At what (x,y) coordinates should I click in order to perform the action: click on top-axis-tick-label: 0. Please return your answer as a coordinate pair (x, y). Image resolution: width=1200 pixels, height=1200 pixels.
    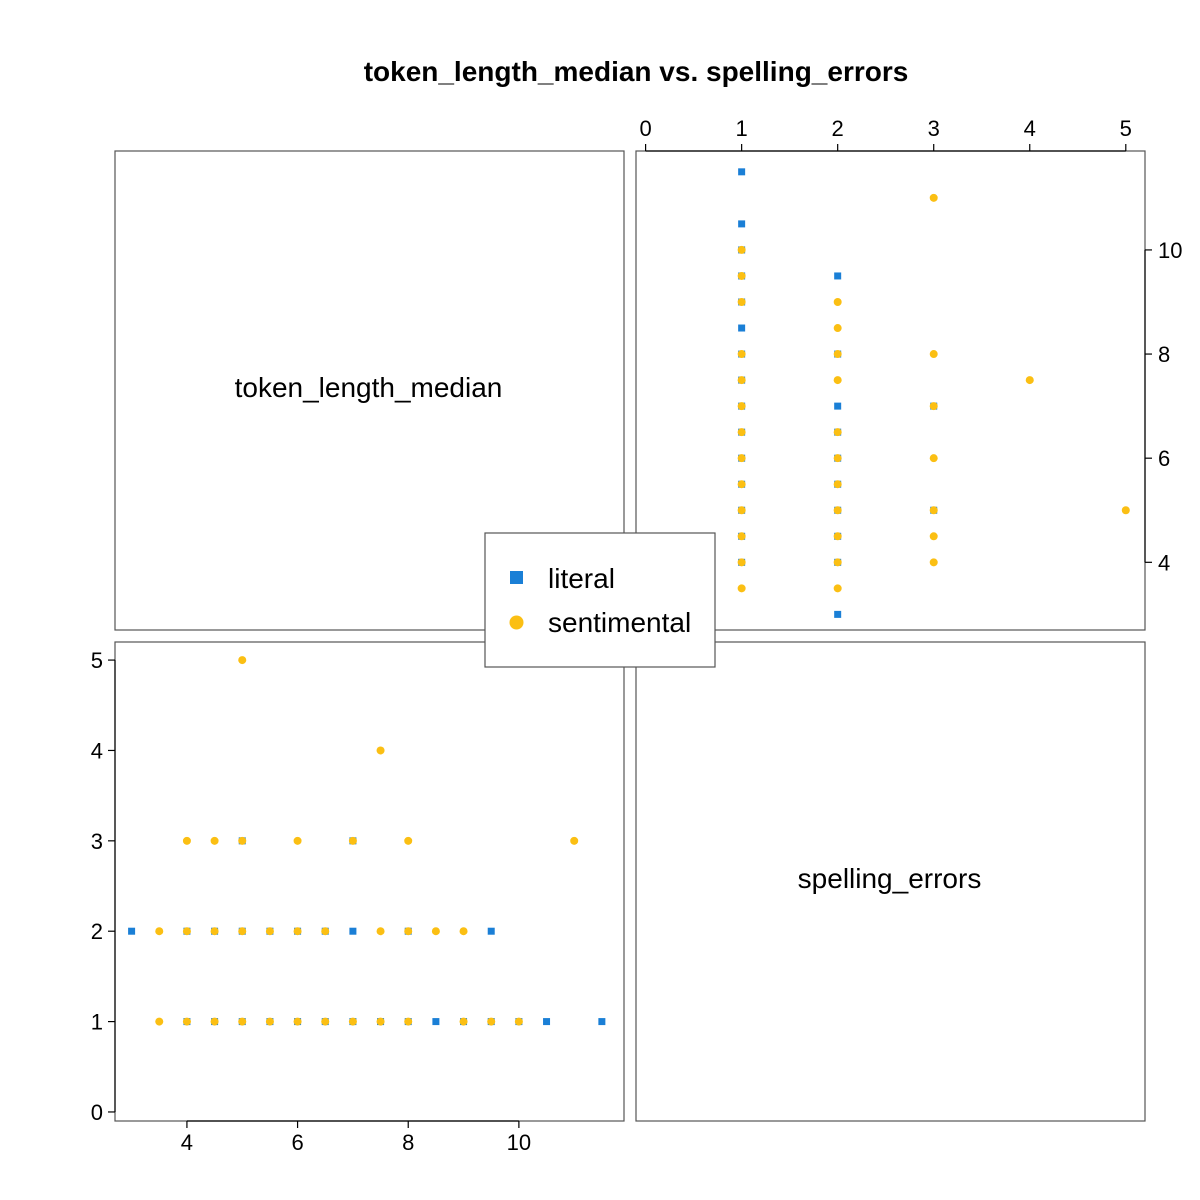
    Looking at the image, I should click on (645, 128).